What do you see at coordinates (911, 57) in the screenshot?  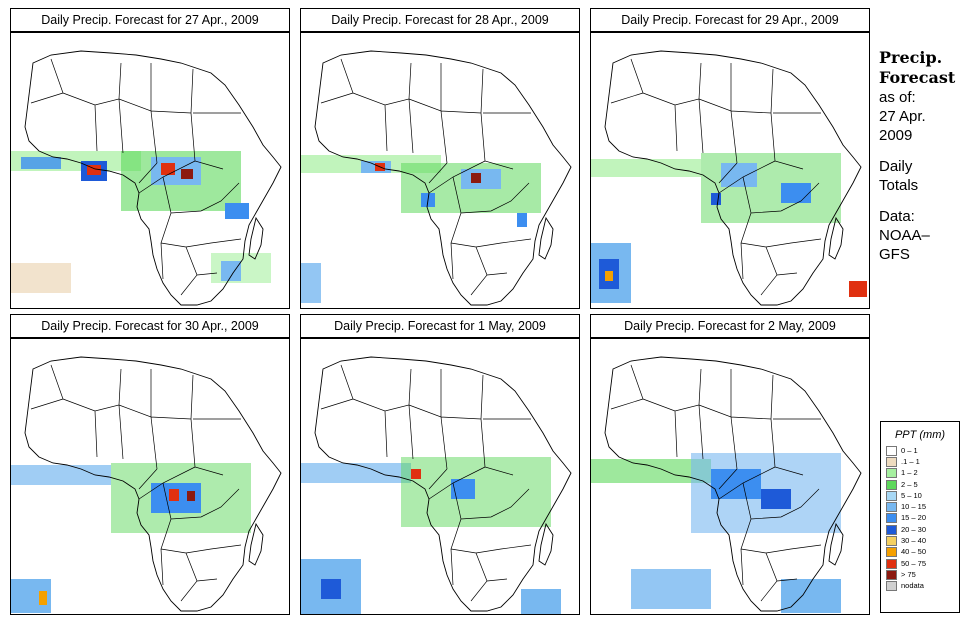 I see `heading-line-1: Precip.` at bounding box center [911, 57].